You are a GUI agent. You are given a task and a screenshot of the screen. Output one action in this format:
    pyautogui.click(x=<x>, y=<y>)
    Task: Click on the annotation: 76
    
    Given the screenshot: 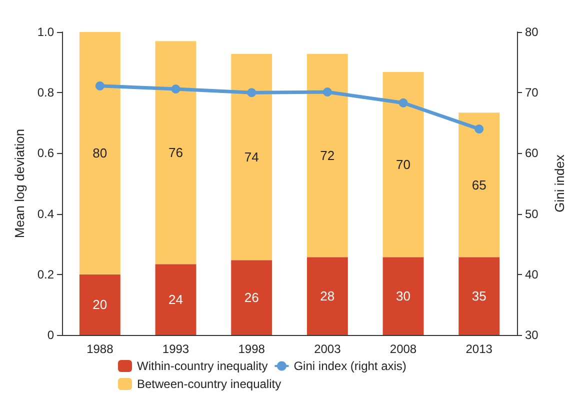 What is the action you would take?
    pyautogui.click(x=175, y=152)
    